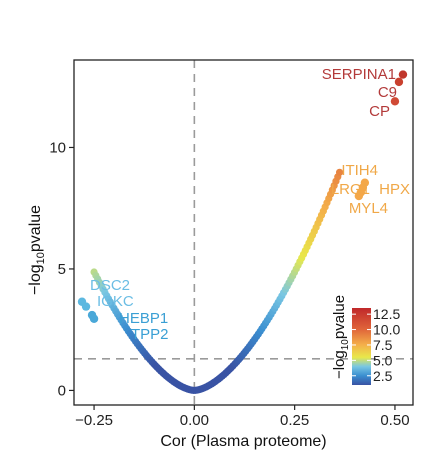 This screenshot has width=443, height=460. I want to click on y-axis: 0 5 10, so click(61, 269).